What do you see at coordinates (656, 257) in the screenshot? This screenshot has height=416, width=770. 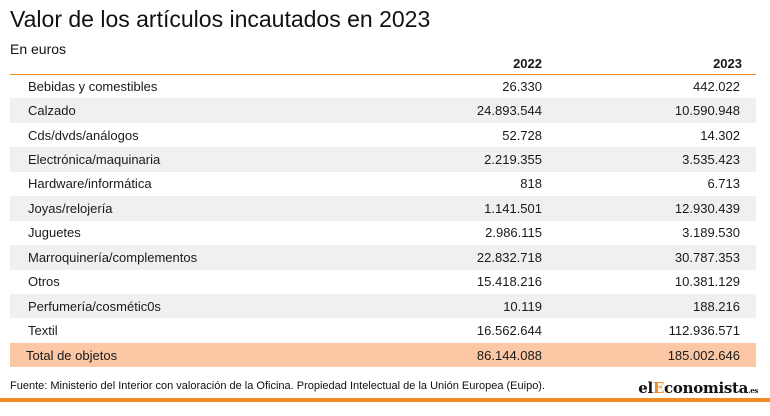 I see `row-value-2023: 30.787.353` at bounding box center [656, 257].